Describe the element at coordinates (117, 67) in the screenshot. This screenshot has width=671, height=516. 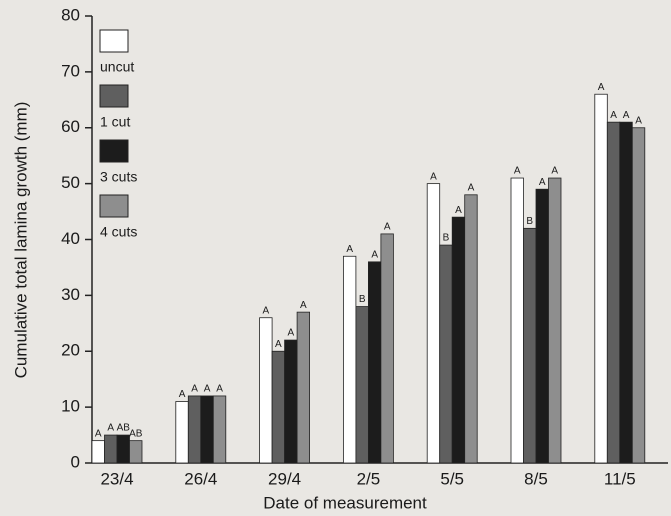
I see `legend-label: uncut` at that location.